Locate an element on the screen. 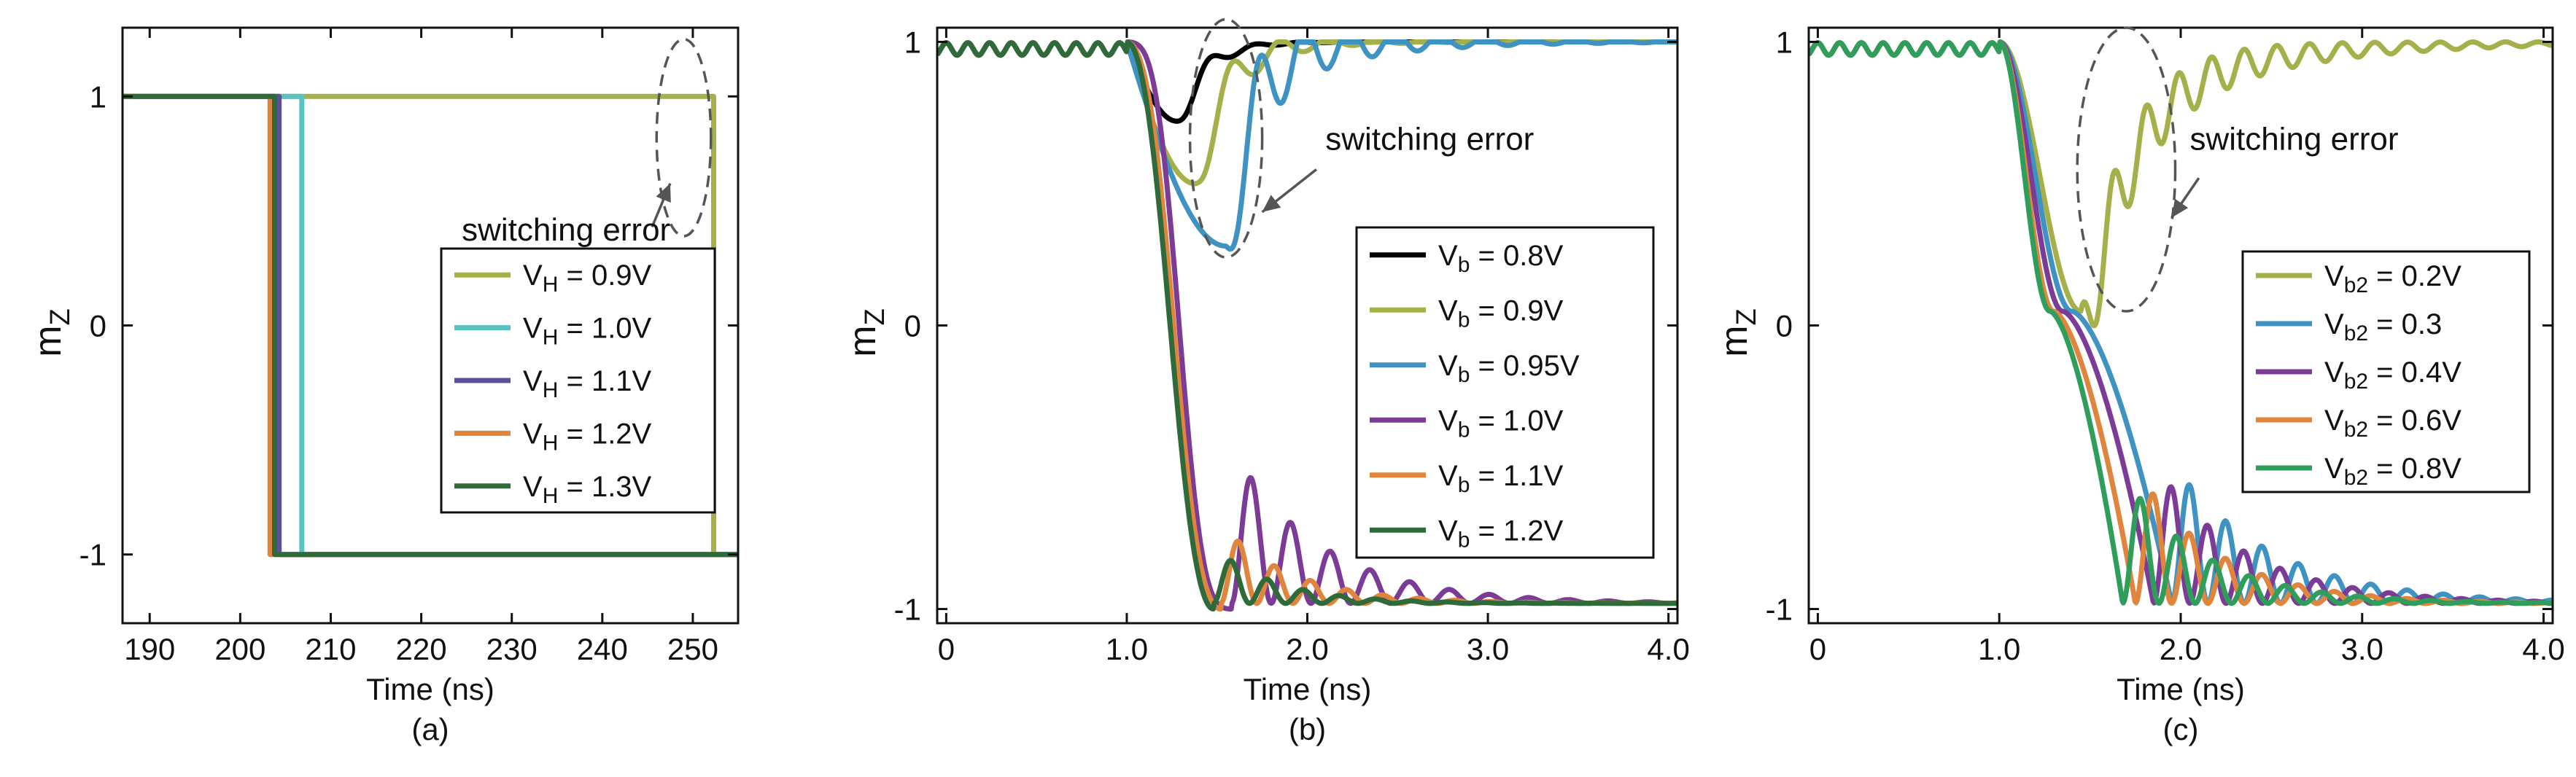  x-tick-label: 210 is located at coordinates (331, 649).